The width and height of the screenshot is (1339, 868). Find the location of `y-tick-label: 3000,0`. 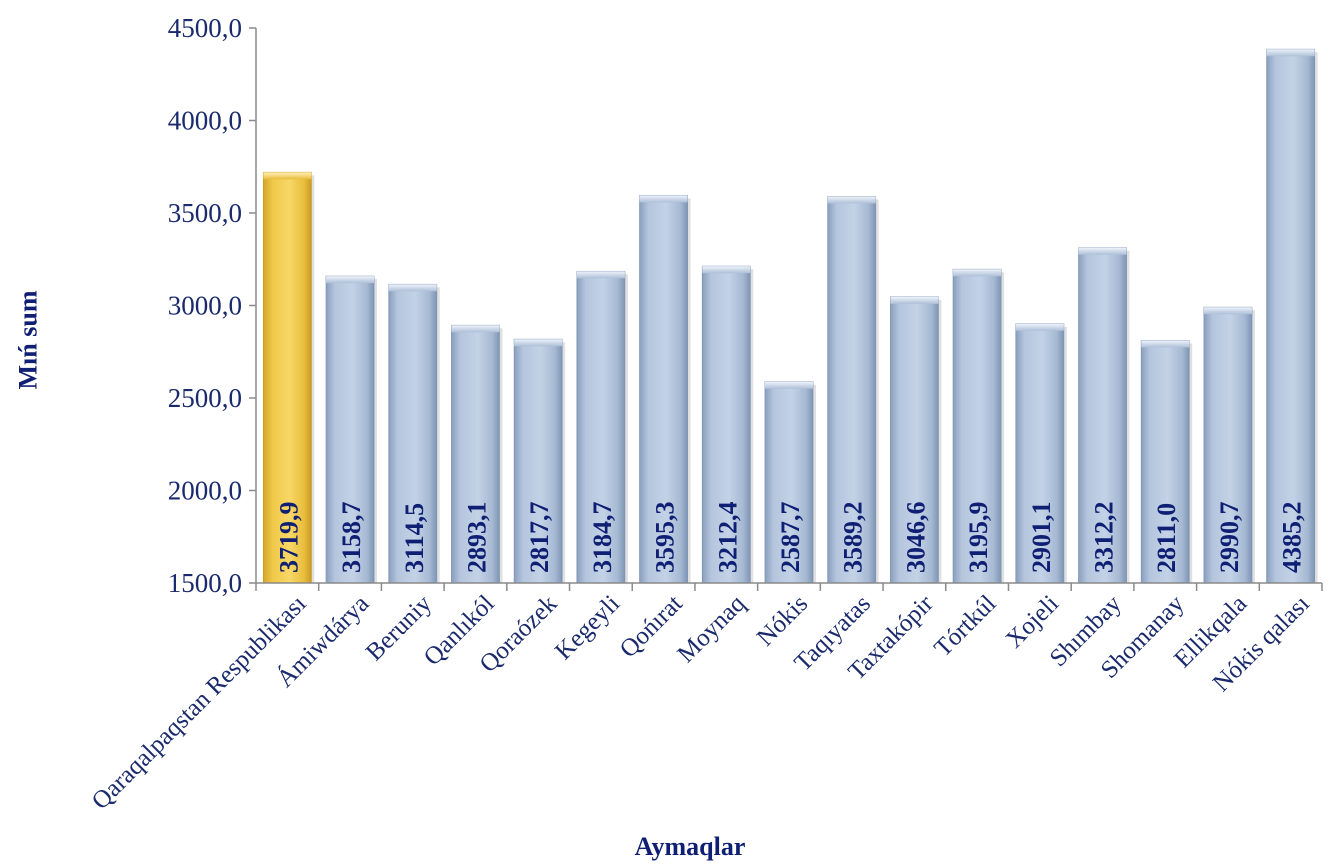

y-tick-label: 3000,0 is located at coordinates (205, 306).